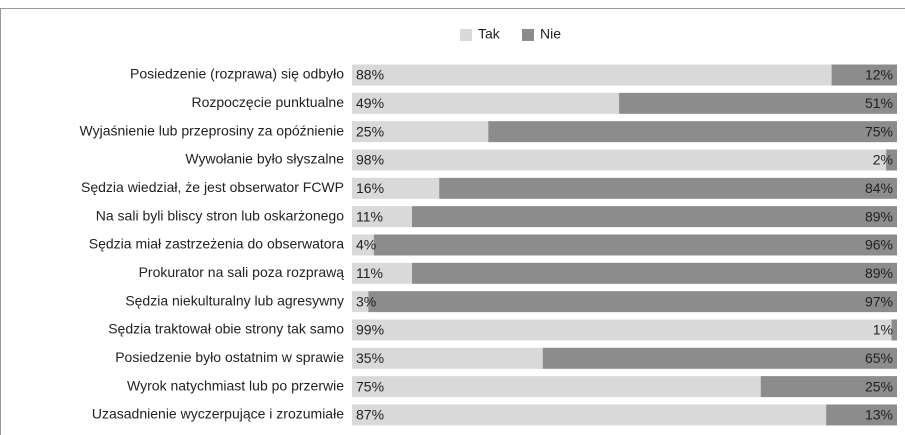 The width and height of the screenshot is (905, 435). What do you see at coordinates (370, 415) in the screenshot?
I see `value-label: 87%` at bounding box center [370, 415].